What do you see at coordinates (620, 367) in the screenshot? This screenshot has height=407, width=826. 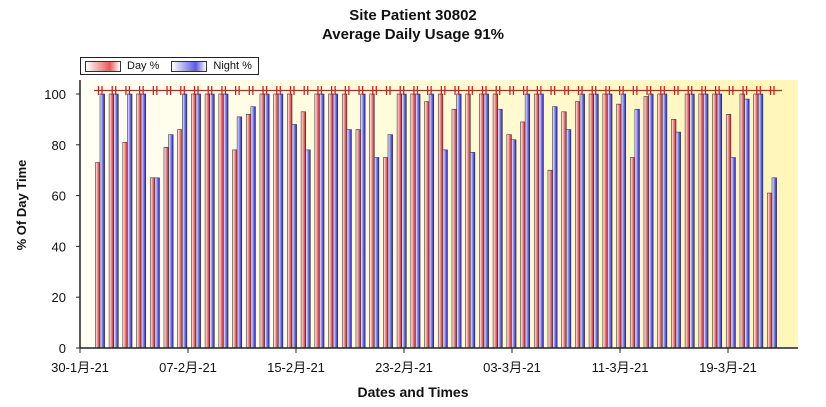 I see `x-tick-label: 11-3月-21` at bounding box center [620, 367].